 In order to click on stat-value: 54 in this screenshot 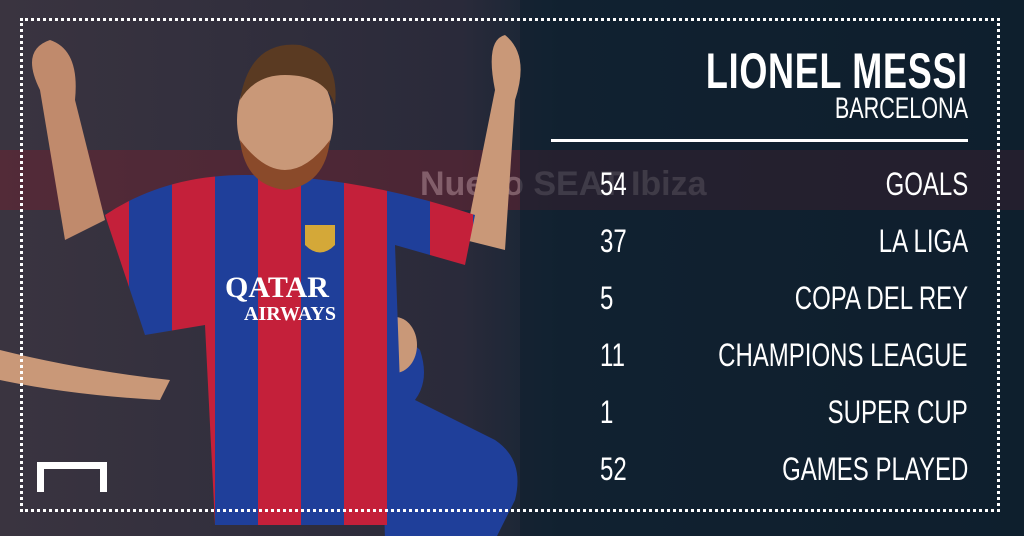, I will do `click(613, 184)`.